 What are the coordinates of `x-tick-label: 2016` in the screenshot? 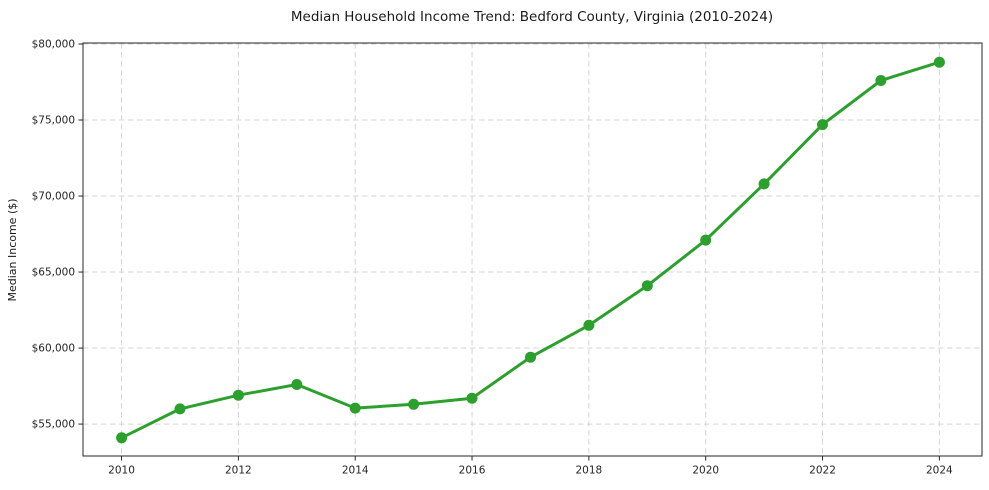 It's located at (472, 471).